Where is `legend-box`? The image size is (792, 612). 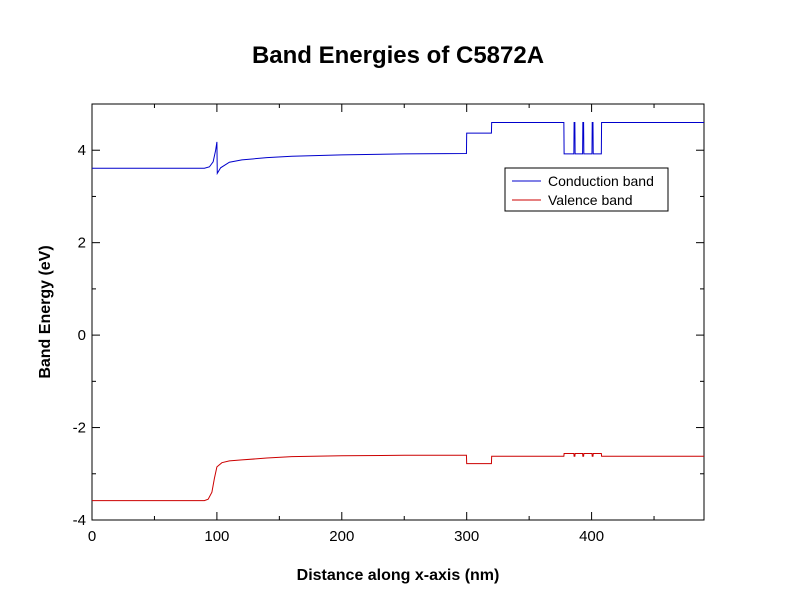
legend-box is located at coordinates (586, 189).